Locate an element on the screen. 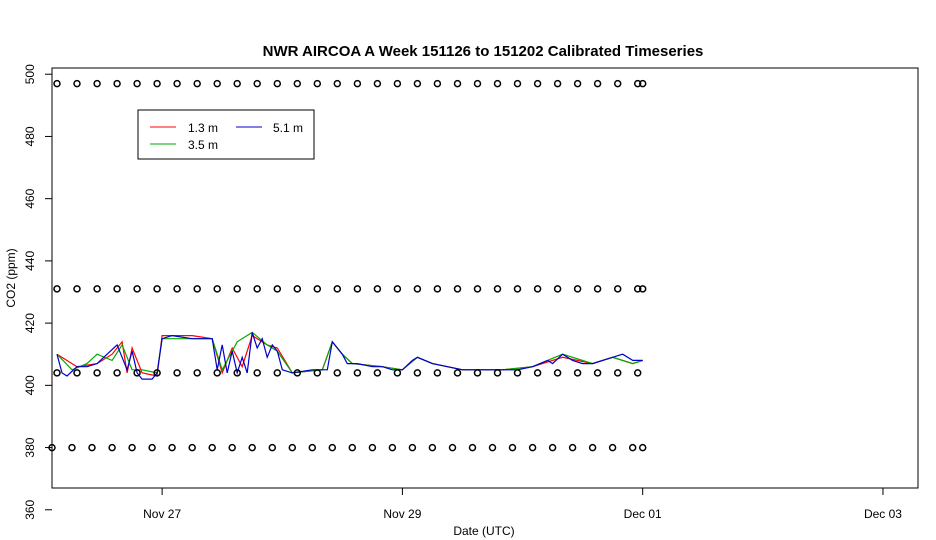  x-tick-label: Nov 29 is located at coordinates (402, 514).